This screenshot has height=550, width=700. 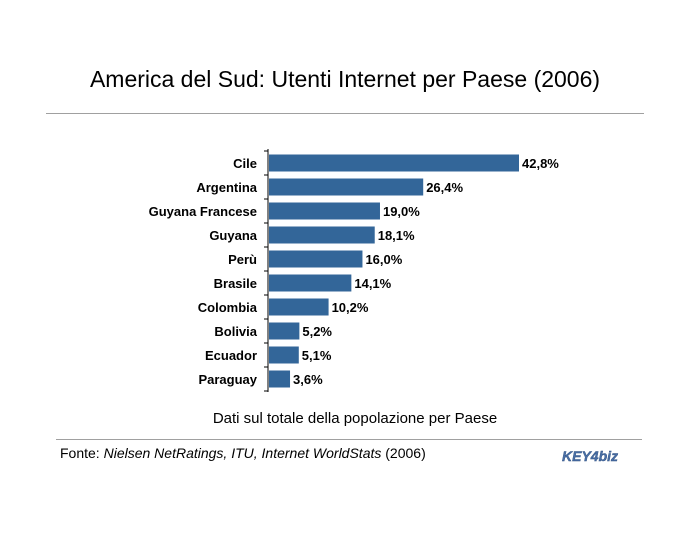 What do you see at coordinates (308, 379) in the screenshot?
I see `data-label: 3,6%` at bounding box center [308, 379].